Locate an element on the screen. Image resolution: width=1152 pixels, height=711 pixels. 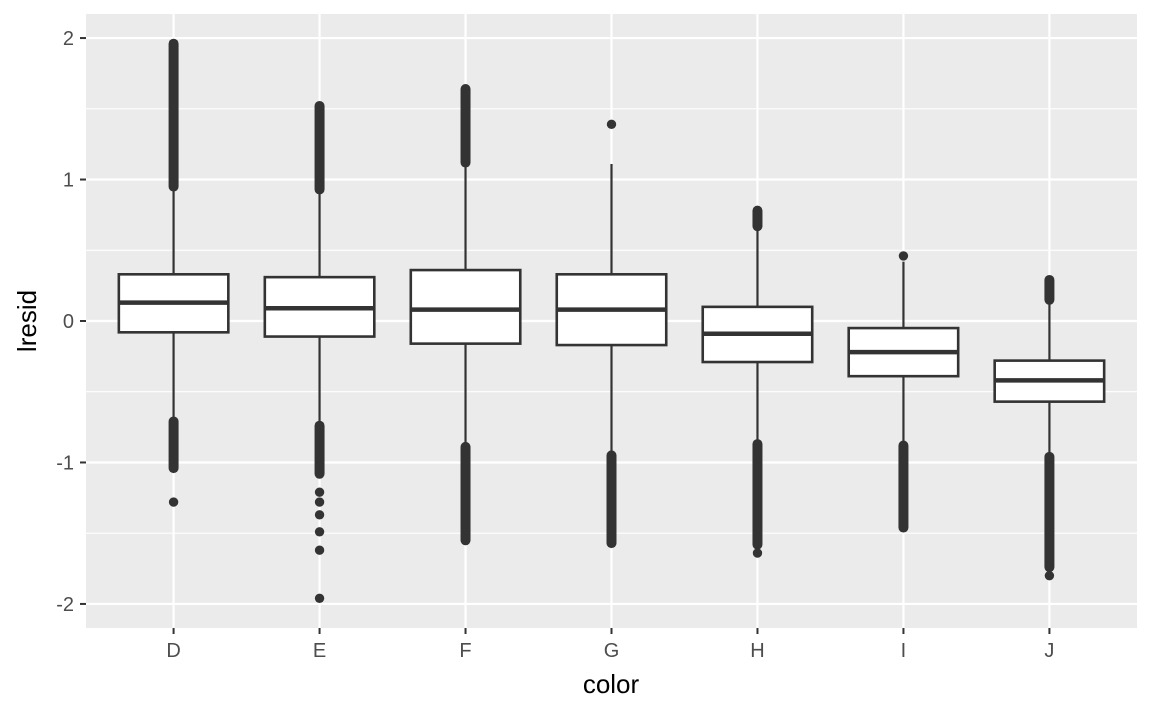
x-tick-label: E is located at coordinates (319, 651).